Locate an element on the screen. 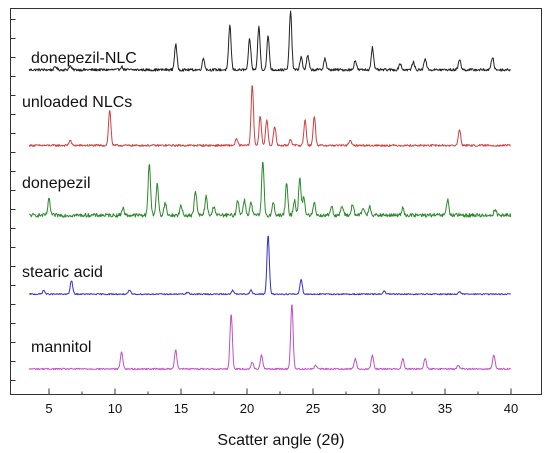 This screenshot has height=453, width=550. x-tick-label: 10 is located at coordinates (115, 408).